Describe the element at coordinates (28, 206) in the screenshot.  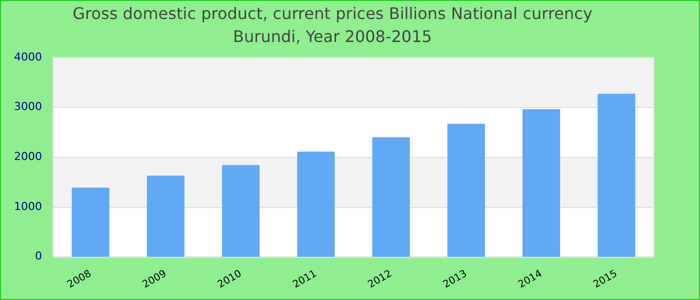
I see `y-tick-label: 1000` at that location.